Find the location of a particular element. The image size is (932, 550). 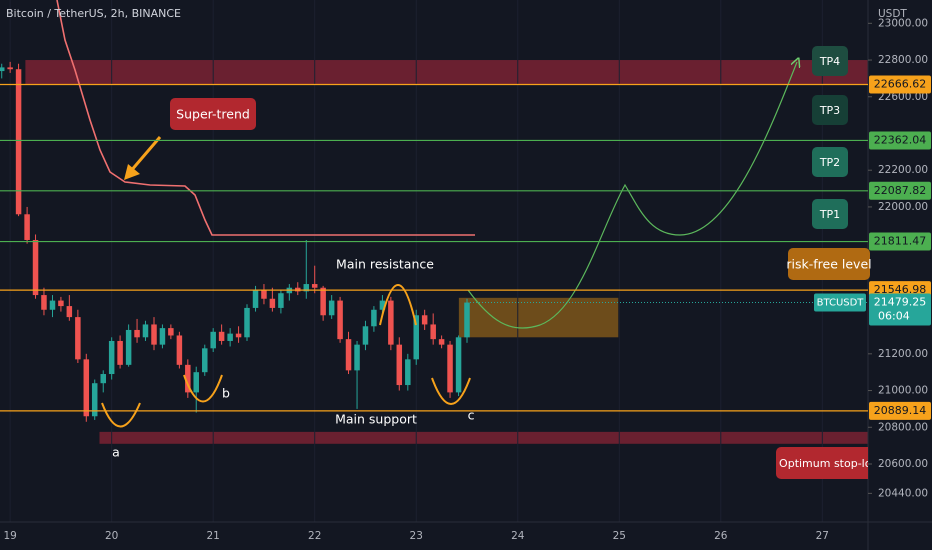

annotation-text: TP3 is located at coordinates (829, 110).